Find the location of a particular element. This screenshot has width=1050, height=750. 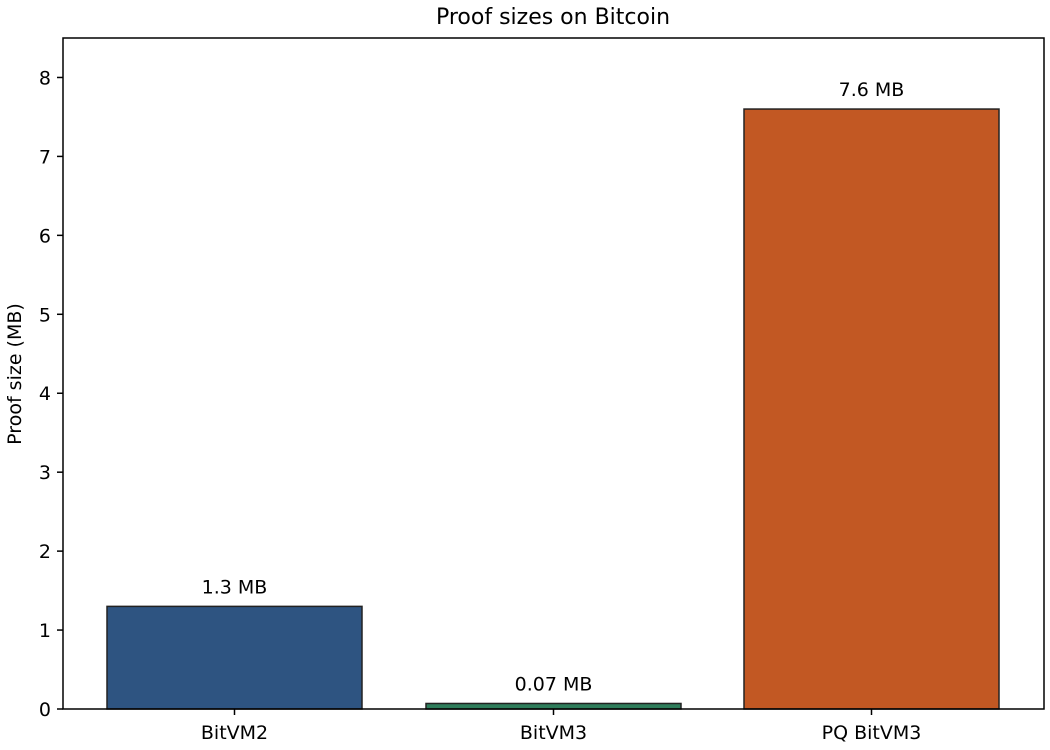

data-label: 7.6 MB is located at coordinates (872, 90).